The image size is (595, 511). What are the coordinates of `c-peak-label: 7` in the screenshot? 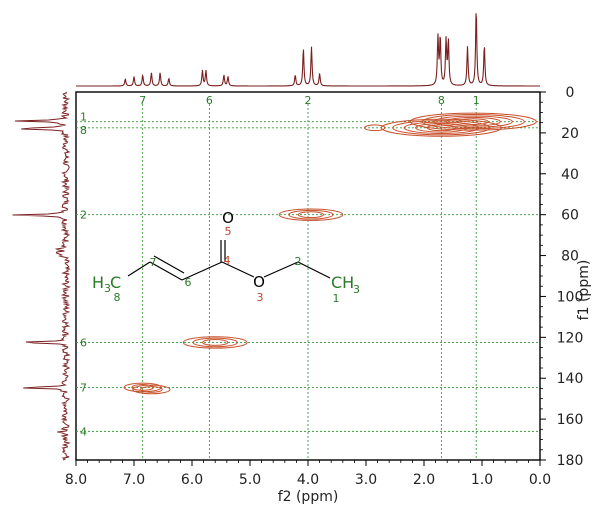 It's located at (83, 387).